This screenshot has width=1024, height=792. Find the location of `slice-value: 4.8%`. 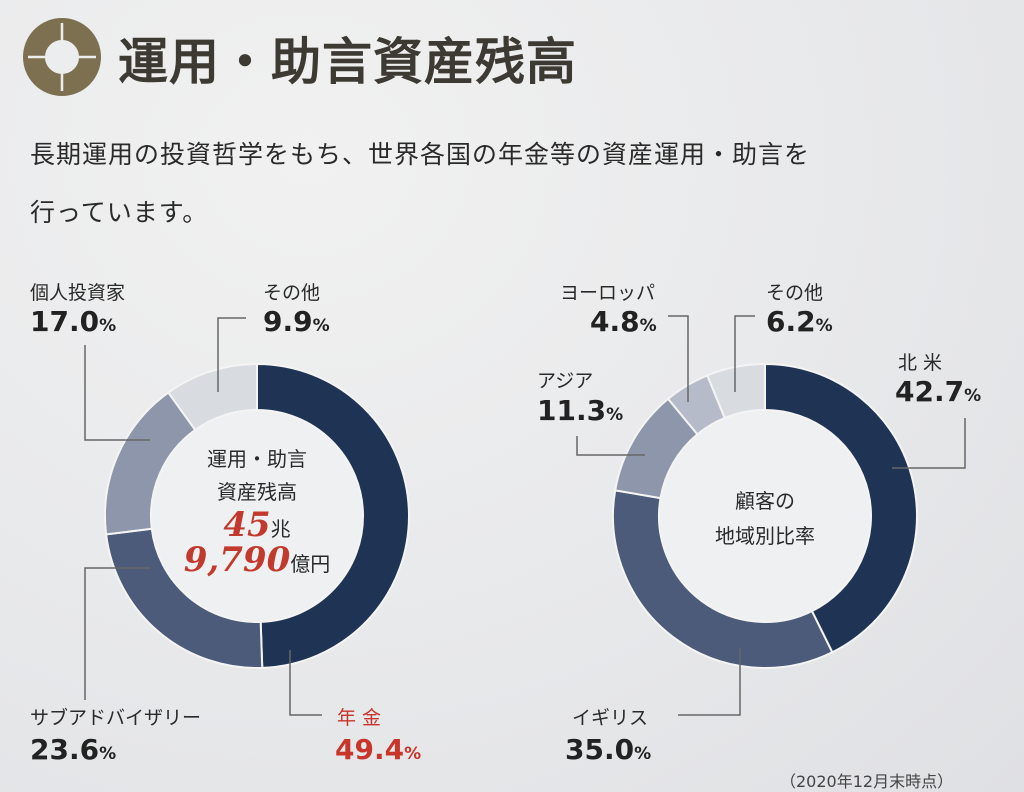

slice-value: 4.8% is located at coordinates (623, 321).